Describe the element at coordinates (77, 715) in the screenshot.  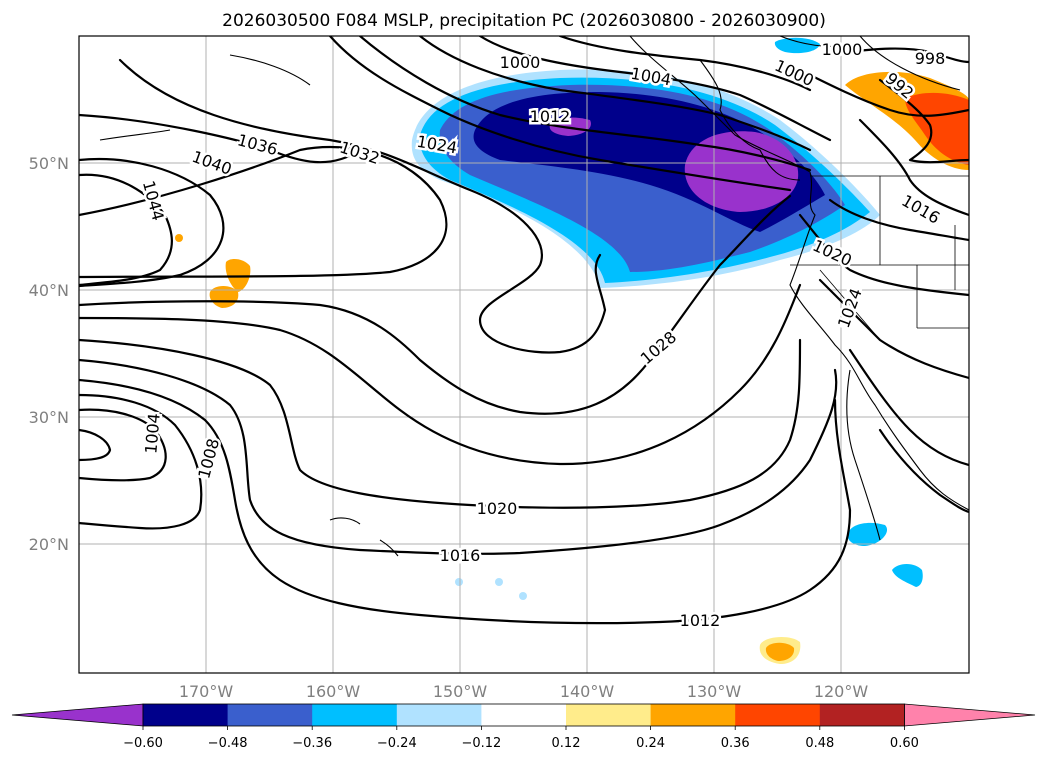
I see `colorbar-extend-min` at that location.